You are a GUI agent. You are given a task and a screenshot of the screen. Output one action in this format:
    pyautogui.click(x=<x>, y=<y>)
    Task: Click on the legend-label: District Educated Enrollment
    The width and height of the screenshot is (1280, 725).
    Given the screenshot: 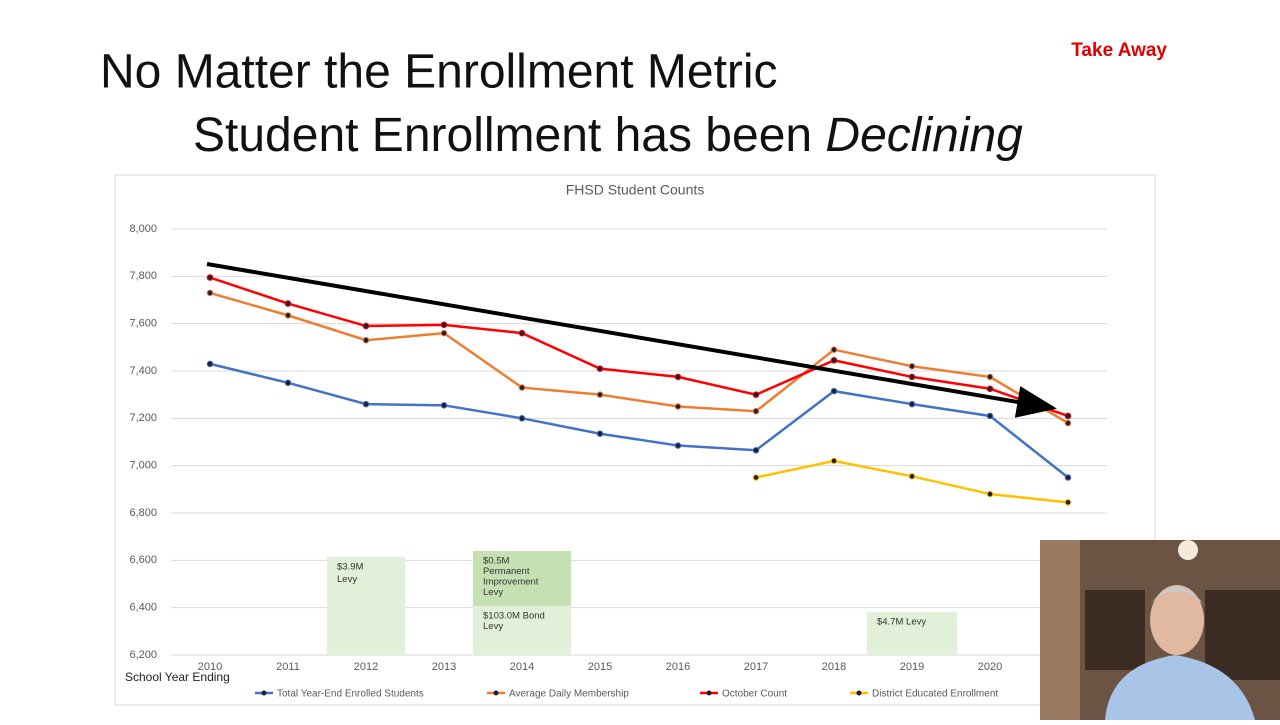 What is the action you would take?
    pyautogui.click(x=935, y=694)
    